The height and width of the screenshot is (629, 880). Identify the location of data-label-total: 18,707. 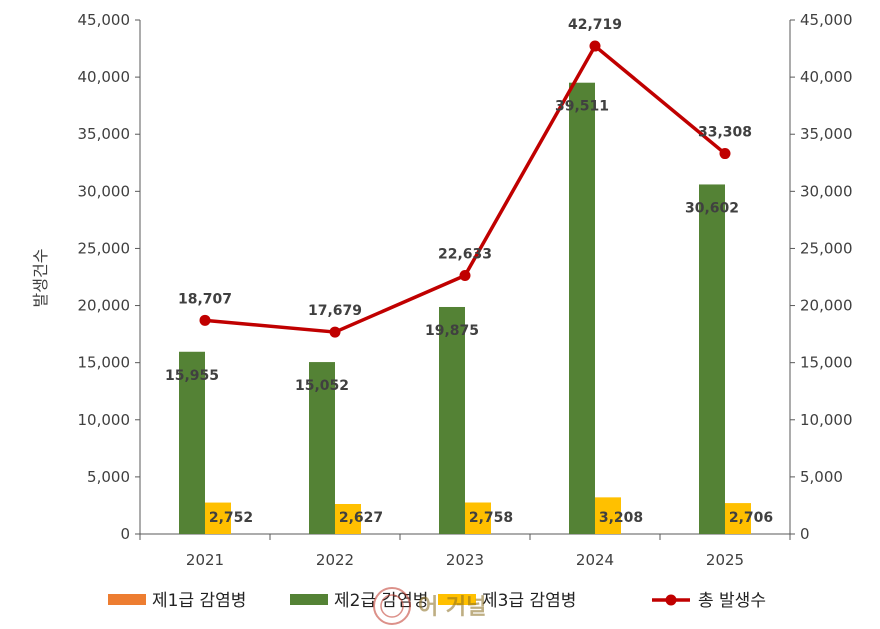
(205, 299).